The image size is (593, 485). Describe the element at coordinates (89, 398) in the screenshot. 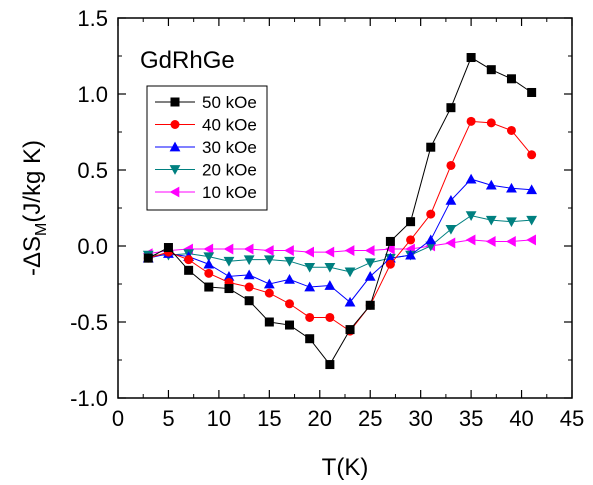

I see `y-tick-label: -1.0` at that location.